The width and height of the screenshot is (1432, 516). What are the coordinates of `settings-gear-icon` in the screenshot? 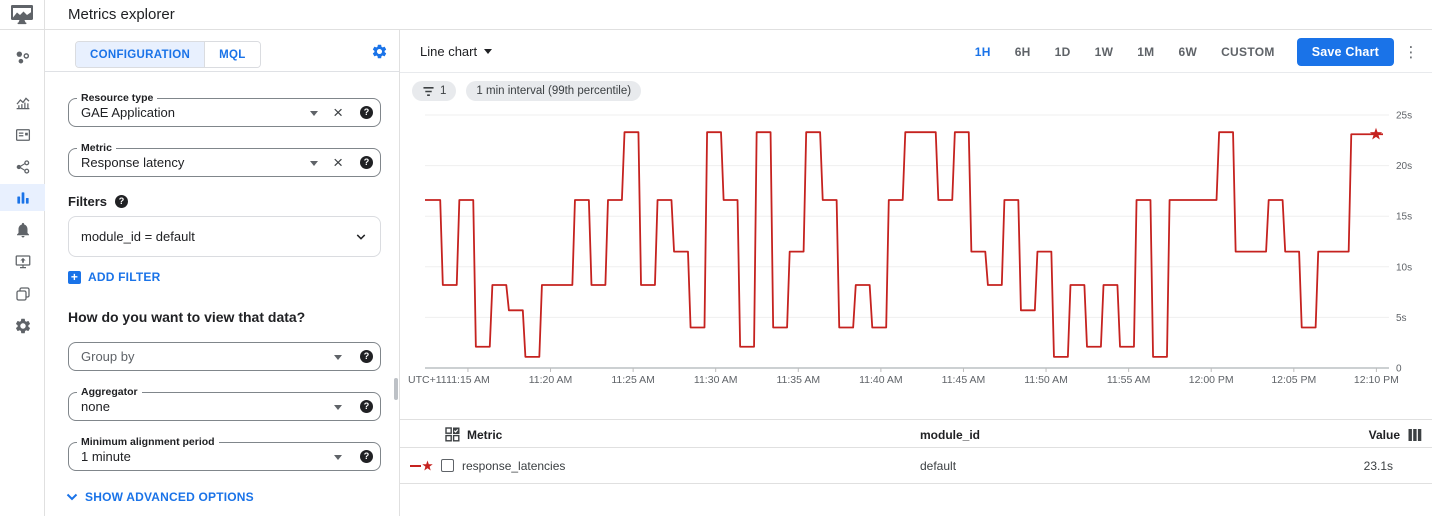 It's located at (22, 325).